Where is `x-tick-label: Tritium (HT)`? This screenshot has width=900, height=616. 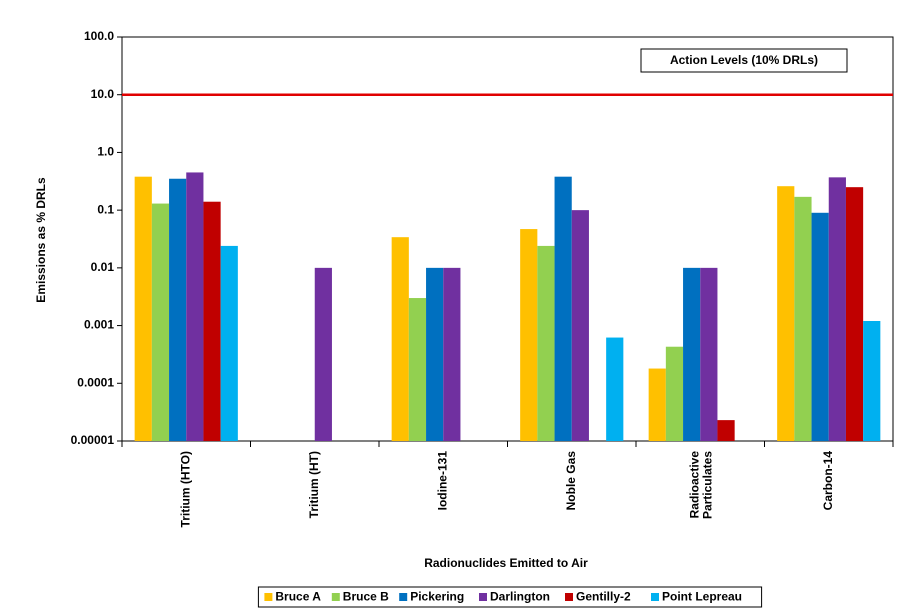
x-tick-label: Tritium (HT) is located at coordinates (314, 484).